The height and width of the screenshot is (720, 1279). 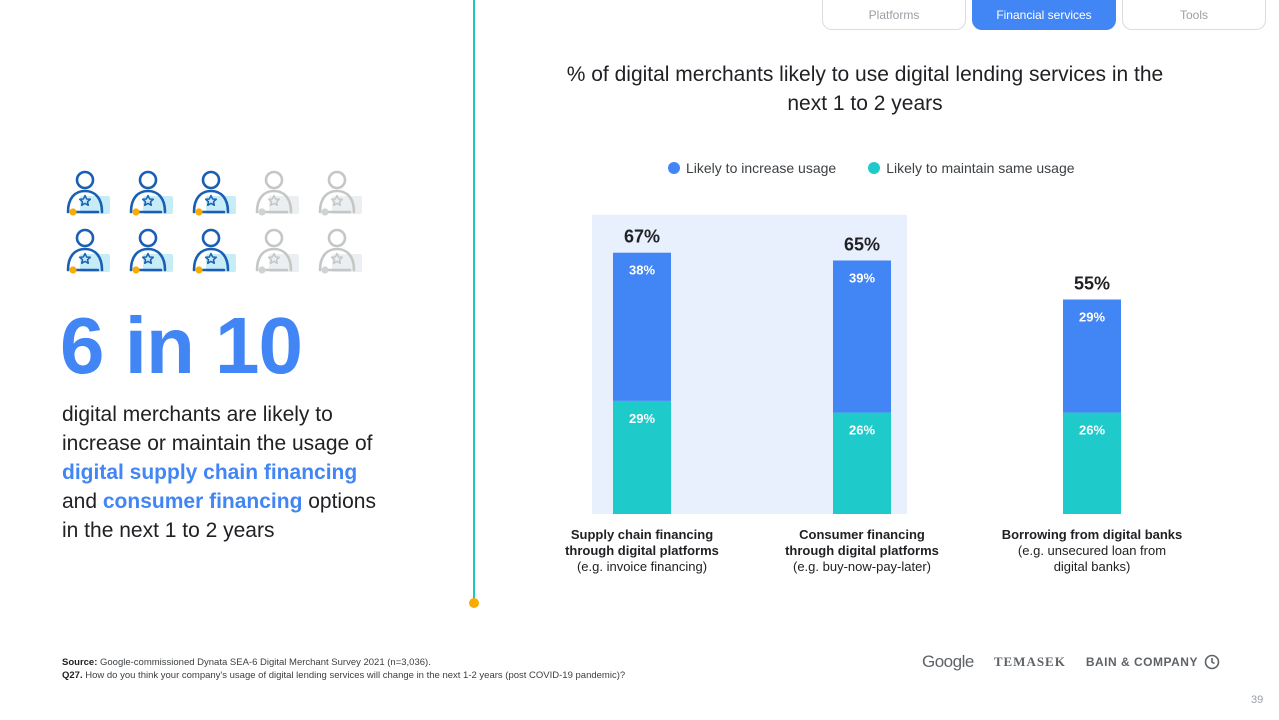 I want to click on desc-text-3: options in the next 1 to 2 years, so click(x=219, y=516).